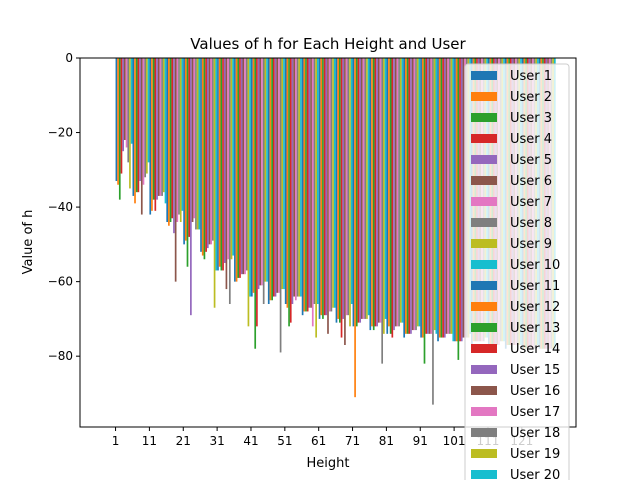 This screenshot has height=480, width=640. Describe the element at coordinates (321, 187) in the screenshot. I see `bar-user-2-h61` at that location.